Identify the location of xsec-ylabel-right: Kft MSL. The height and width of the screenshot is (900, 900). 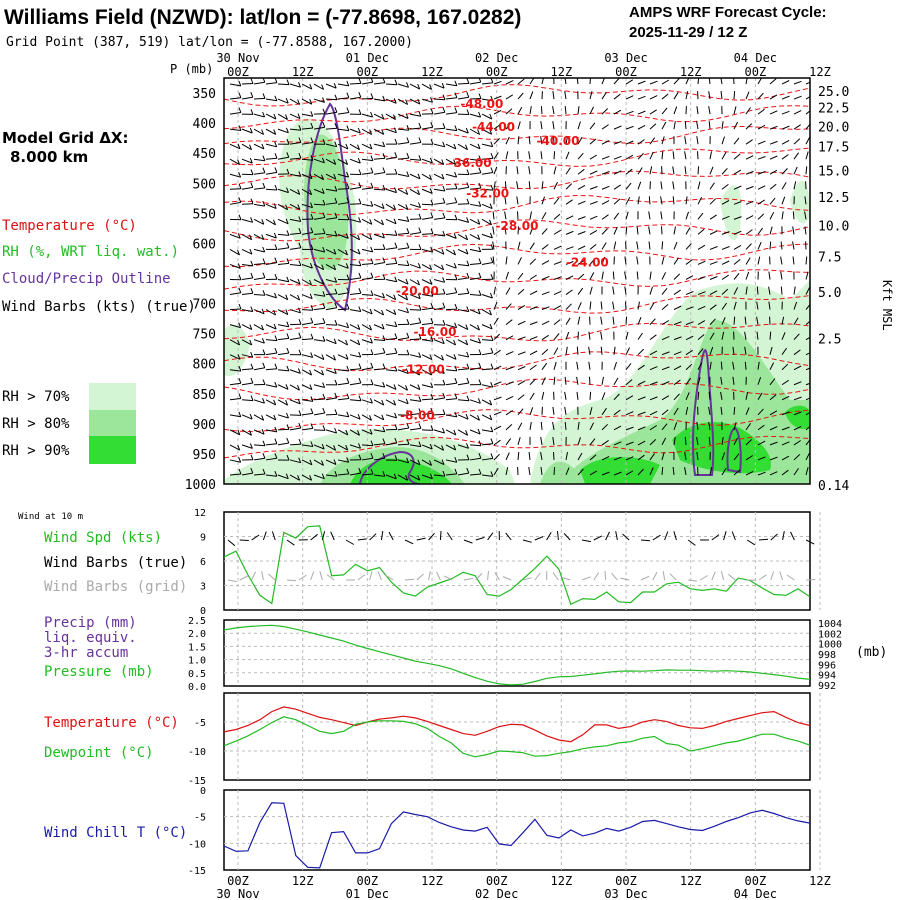
(887, 305).